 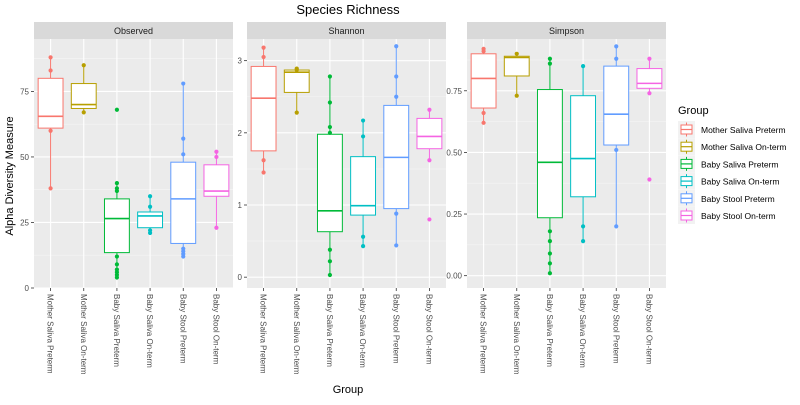 I want to click on x-axis-label: Group, so click(x=348, y=390).